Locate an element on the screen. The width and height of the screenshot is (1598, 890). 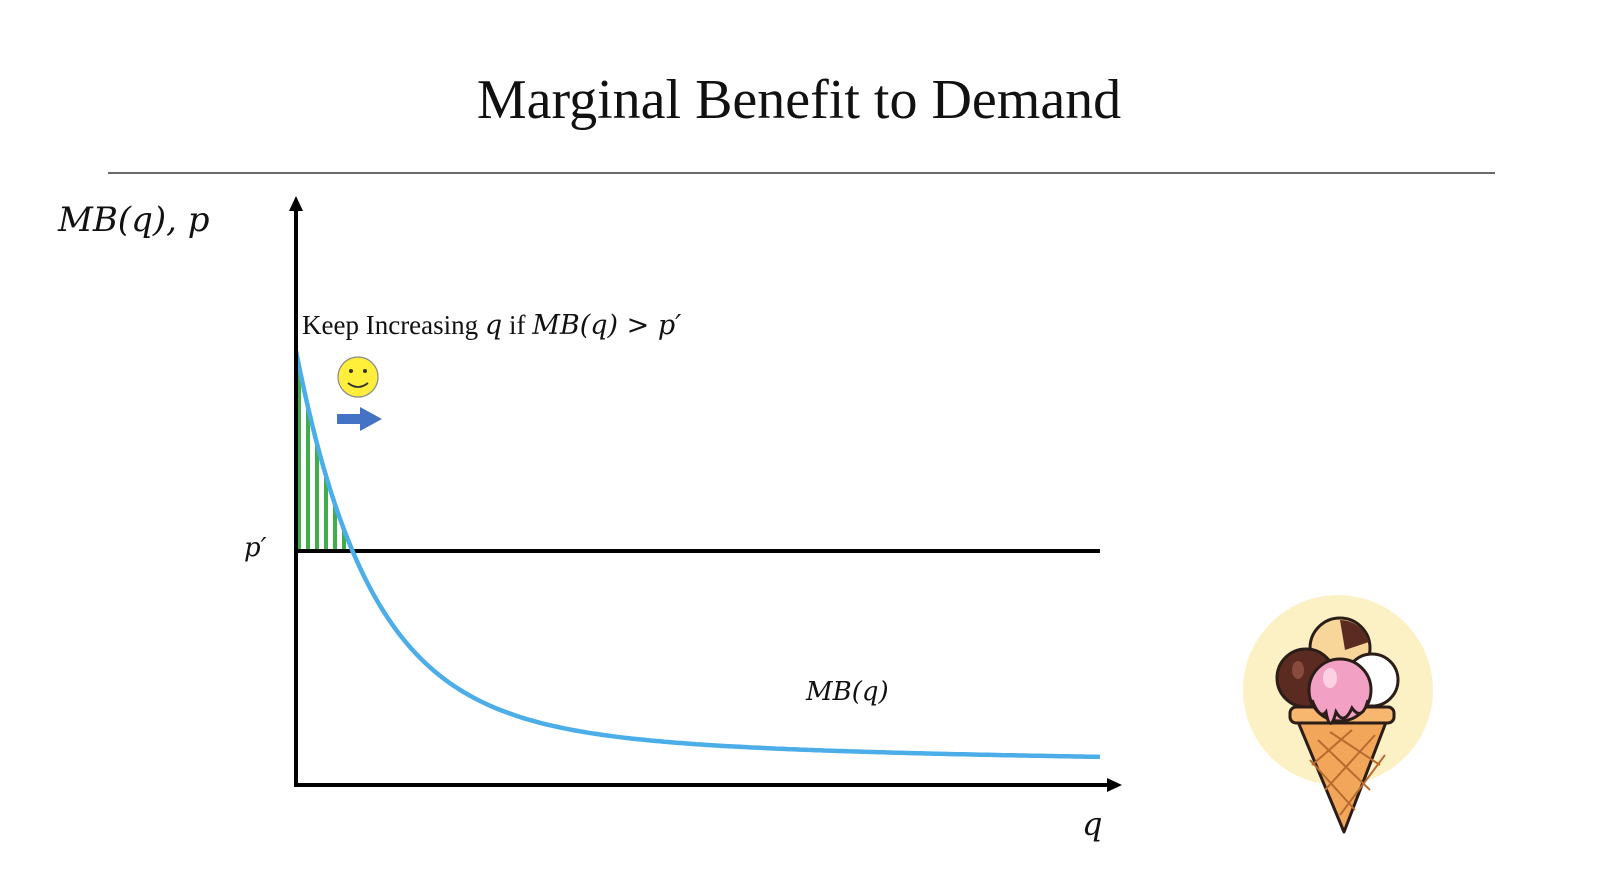
surplus-bars is located at coordinates (321, 458).